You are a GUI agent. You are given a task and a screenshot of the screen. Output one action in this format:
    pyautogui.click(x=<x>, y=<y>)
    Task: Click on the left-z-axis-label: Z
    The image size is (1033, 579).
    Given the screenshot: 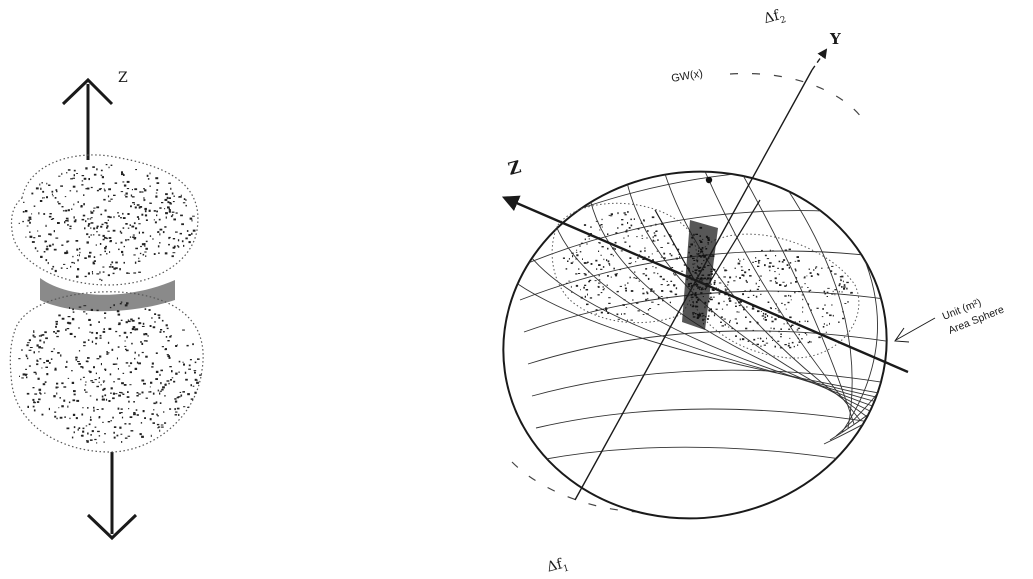 What is the action you would take?
    pyautogui.click(x=123, y=78)
    